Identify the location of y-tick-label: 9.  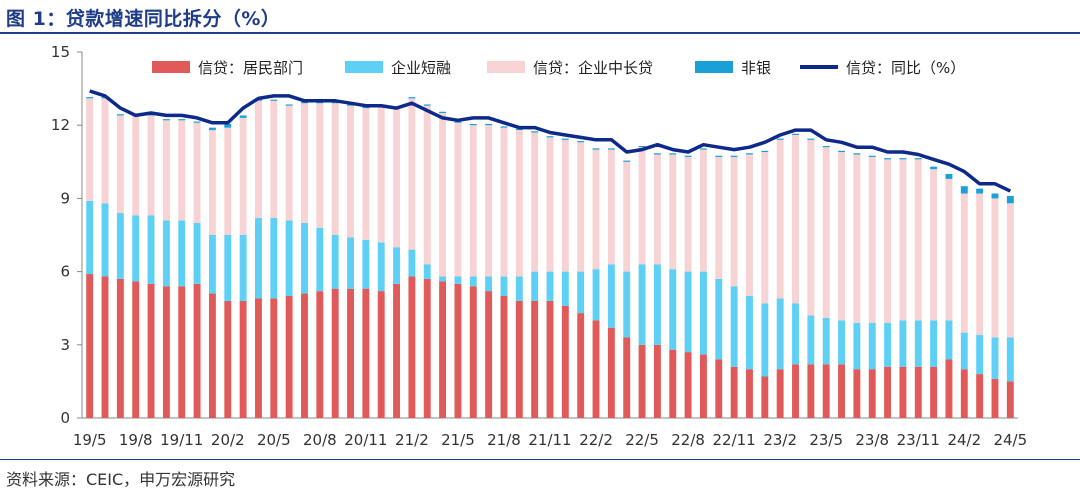
(65, 198).